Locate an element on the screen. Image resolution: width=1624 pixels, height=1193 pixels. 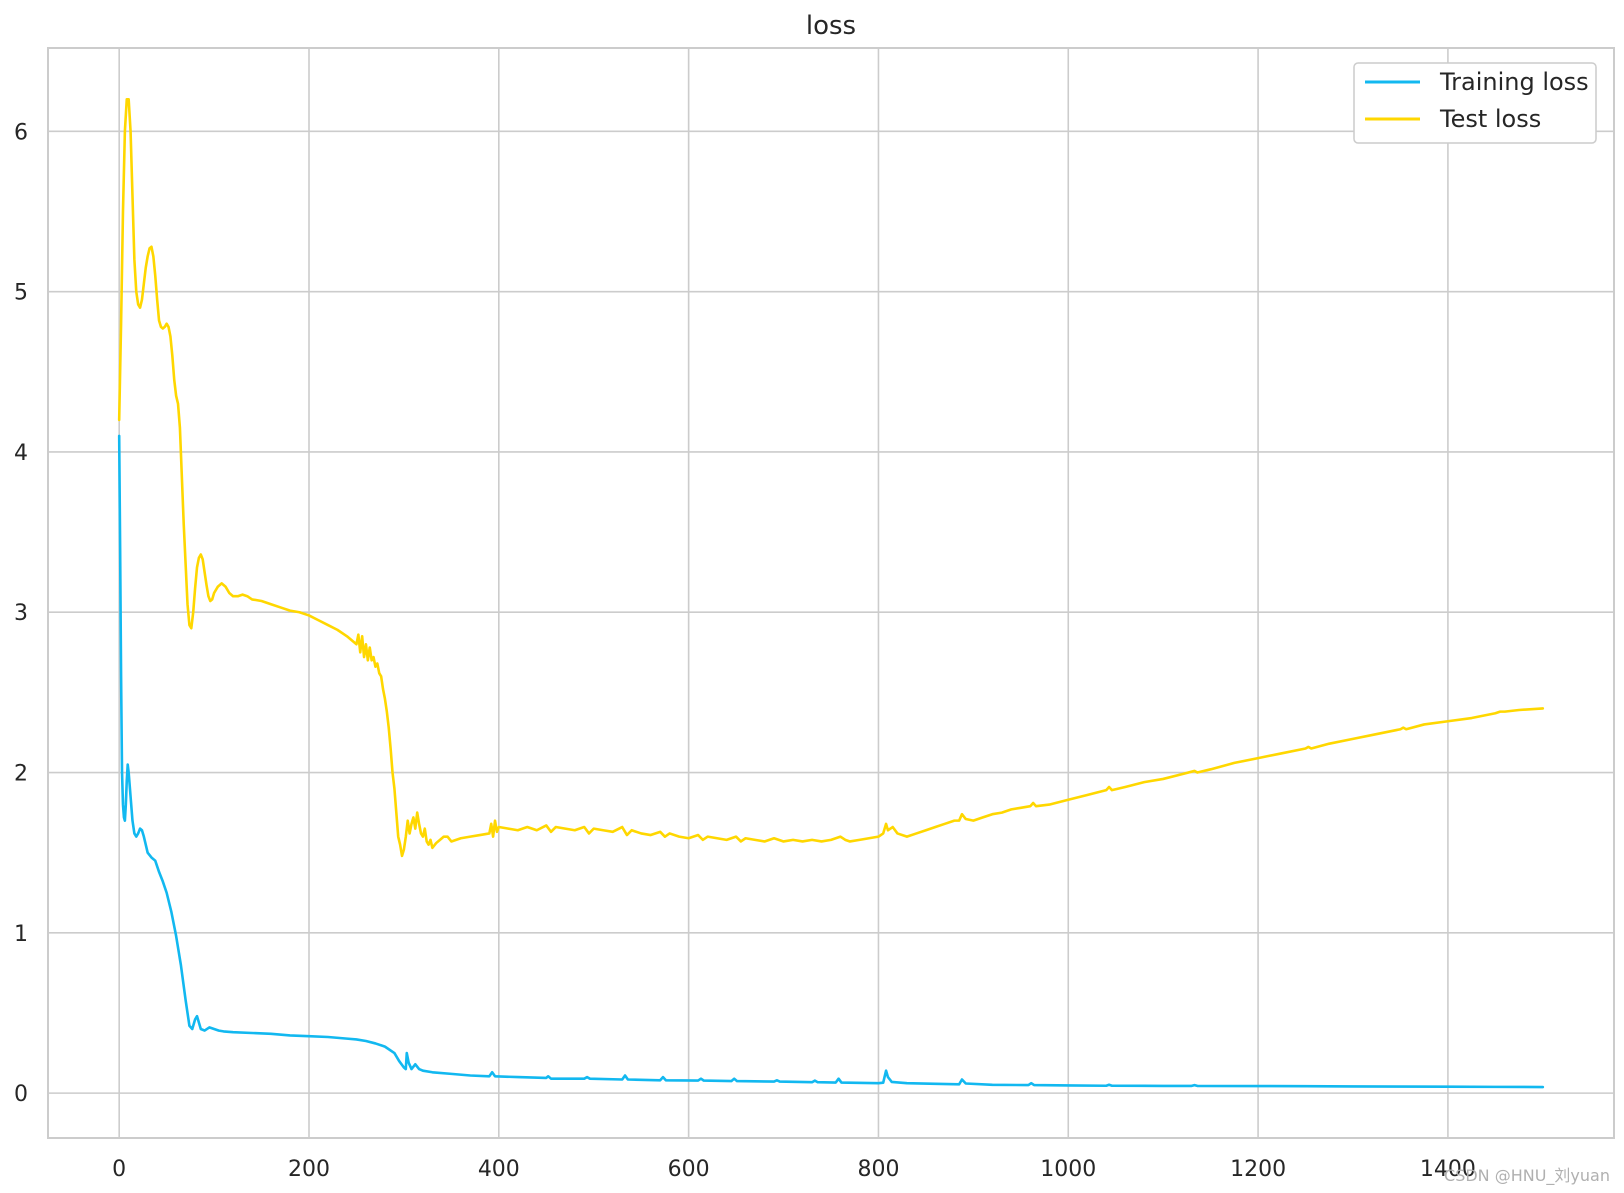
y-tick-label-1: 1 is located at coordinates (21, 934).